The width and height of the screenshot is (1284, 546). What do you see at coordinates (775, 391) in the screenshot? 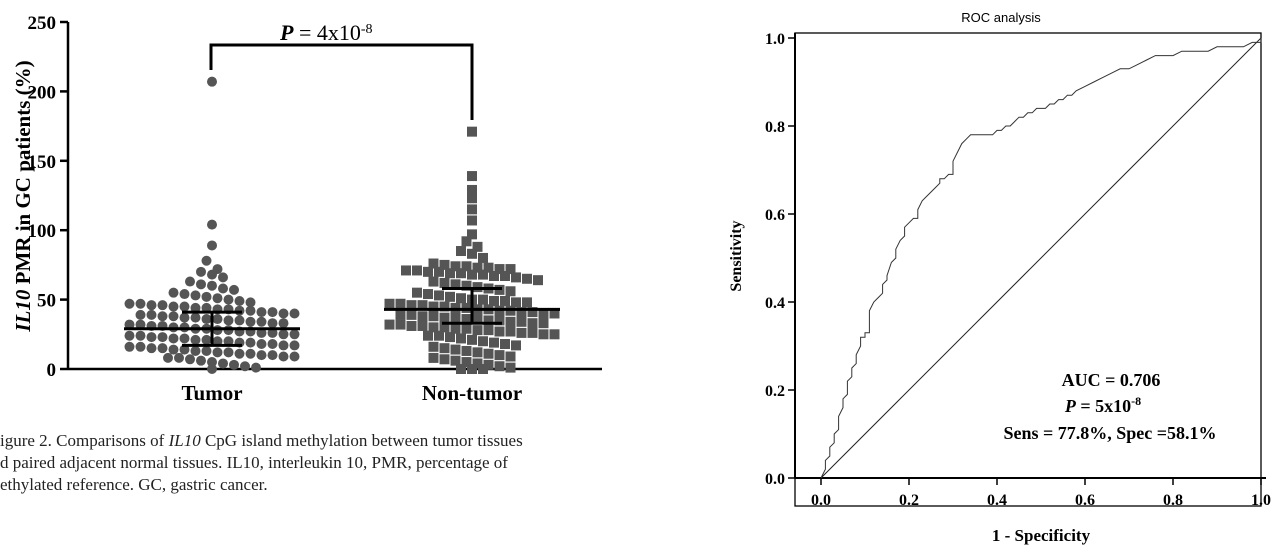
I see `y-tick-label: 0.2` at bounding box center [775, 391].